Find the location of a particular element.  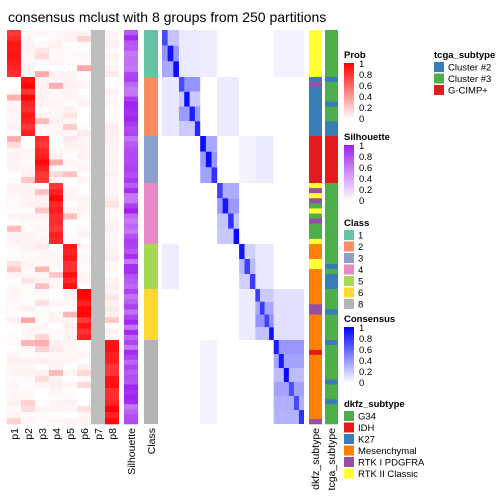

silhouette-label: Silhouette is located at coordinates (132, 451).